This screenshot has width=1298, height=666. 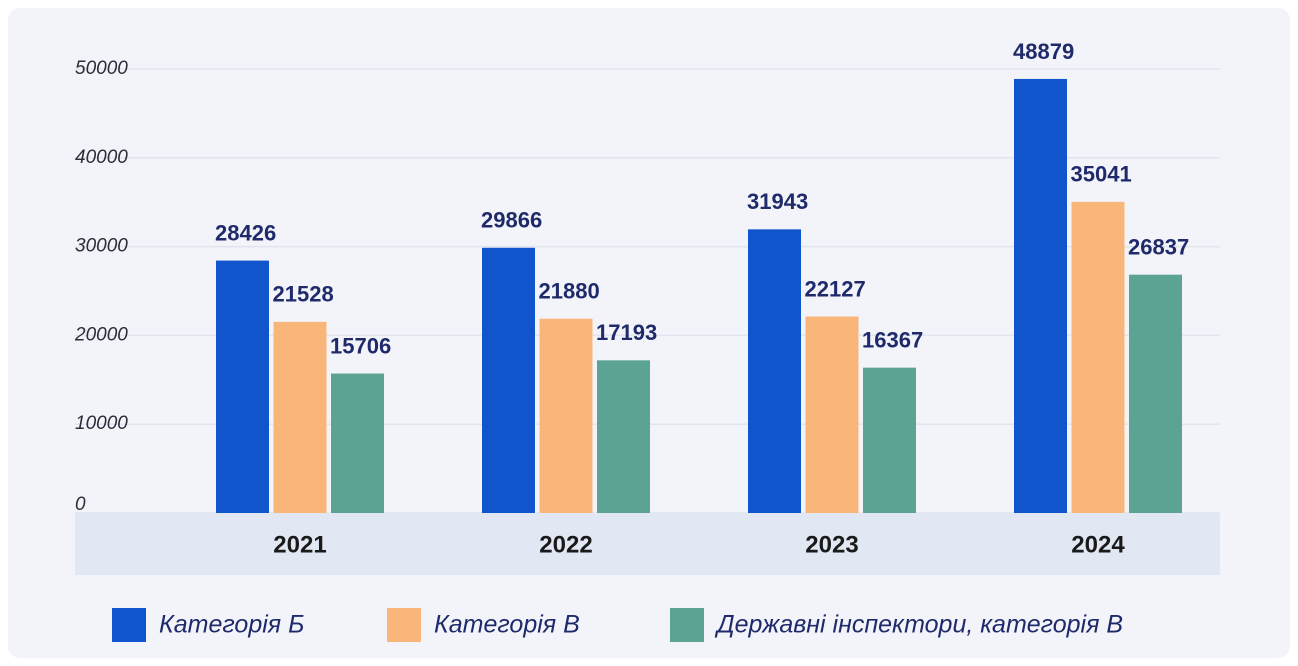 What do you see at coordinates (569, 291) in the screenshot?
I see `value-label: 21880` at bounding box center [569, 291].